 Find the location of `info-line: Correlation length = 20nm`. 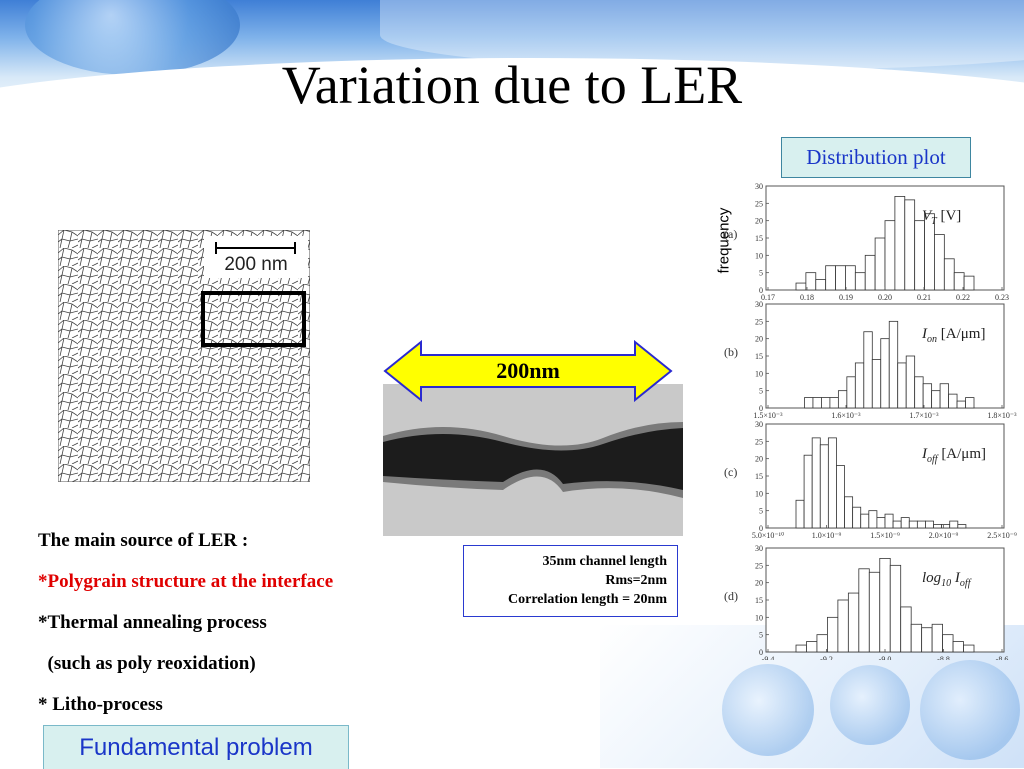

info-line: Correlation length = 20nm is located at coordinates (587, 599).